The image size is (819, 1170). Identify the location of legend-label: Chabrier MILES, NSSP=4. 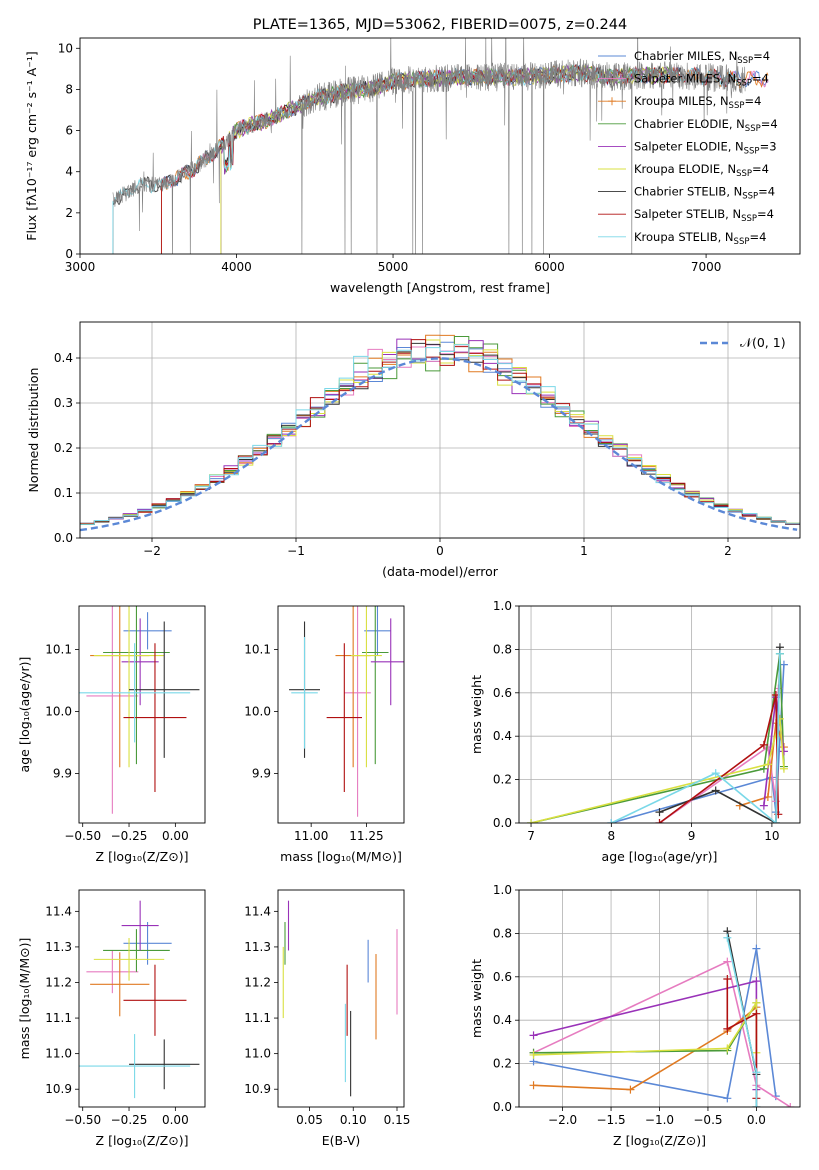
(702, 57).